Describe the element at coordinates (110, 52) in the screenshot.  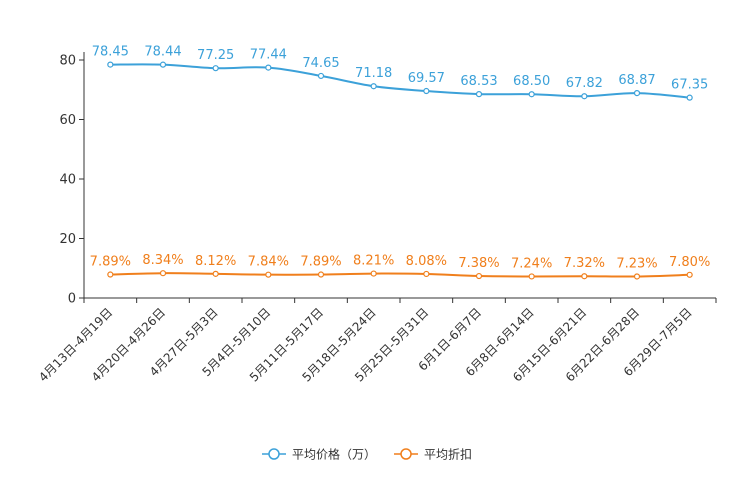
I see `data-label: 78.45` at that location.